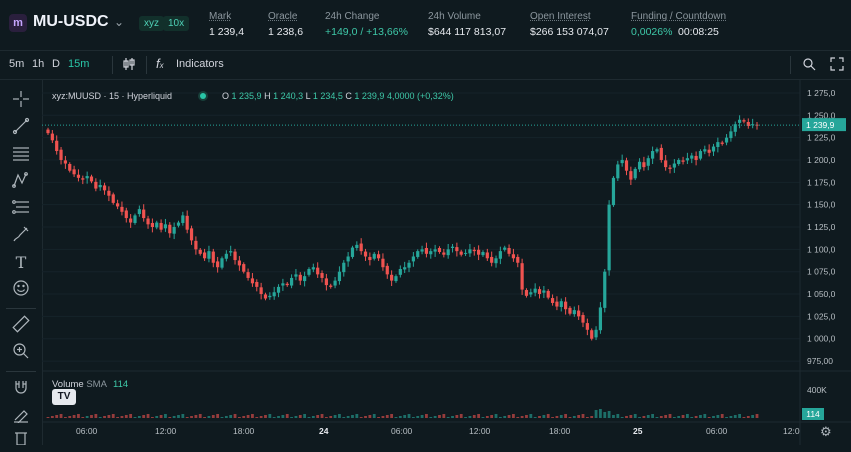 The height and width of the screenshot is (452, 851). What do you see at coordinates (21, 441) in the screenshot?
I see `trash-icon` at bounding box center [21, 441].